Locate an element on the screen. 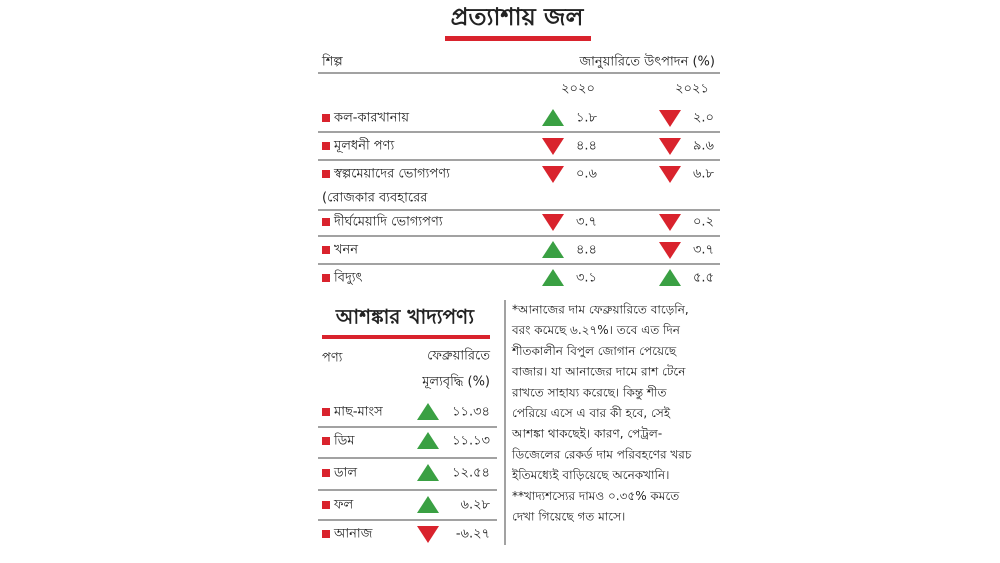 This screenshot has height=563, width=1000. note-line: আশঙ্কা থাকছেই। কারণ, পেট্রল- is located at coordinates (586, 434).